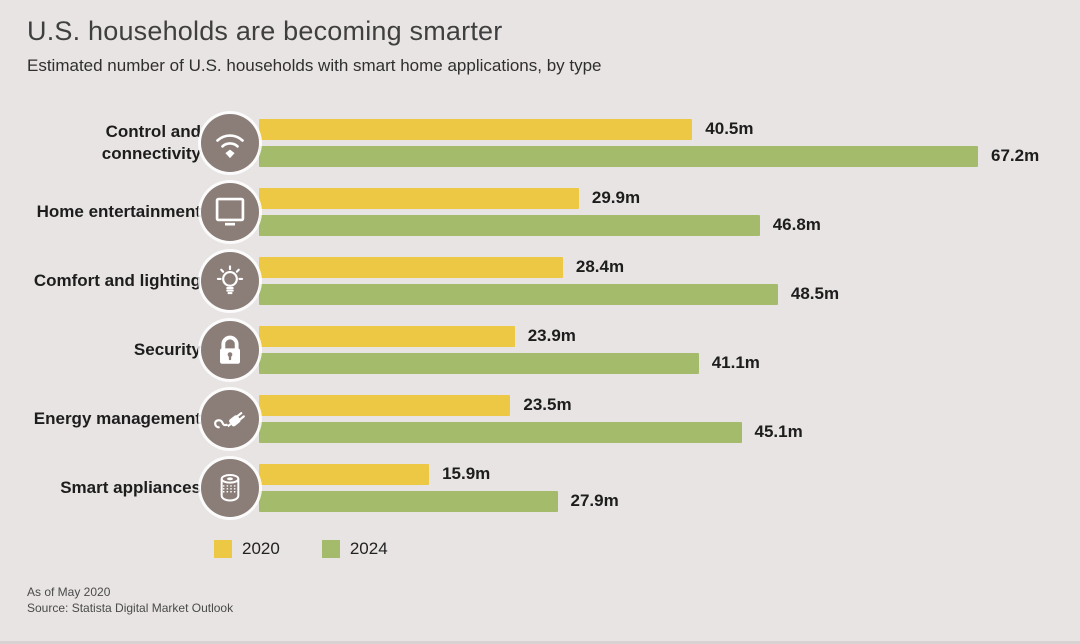  I want to click on bar-line-2024: 48.5m, so click(549, 294).